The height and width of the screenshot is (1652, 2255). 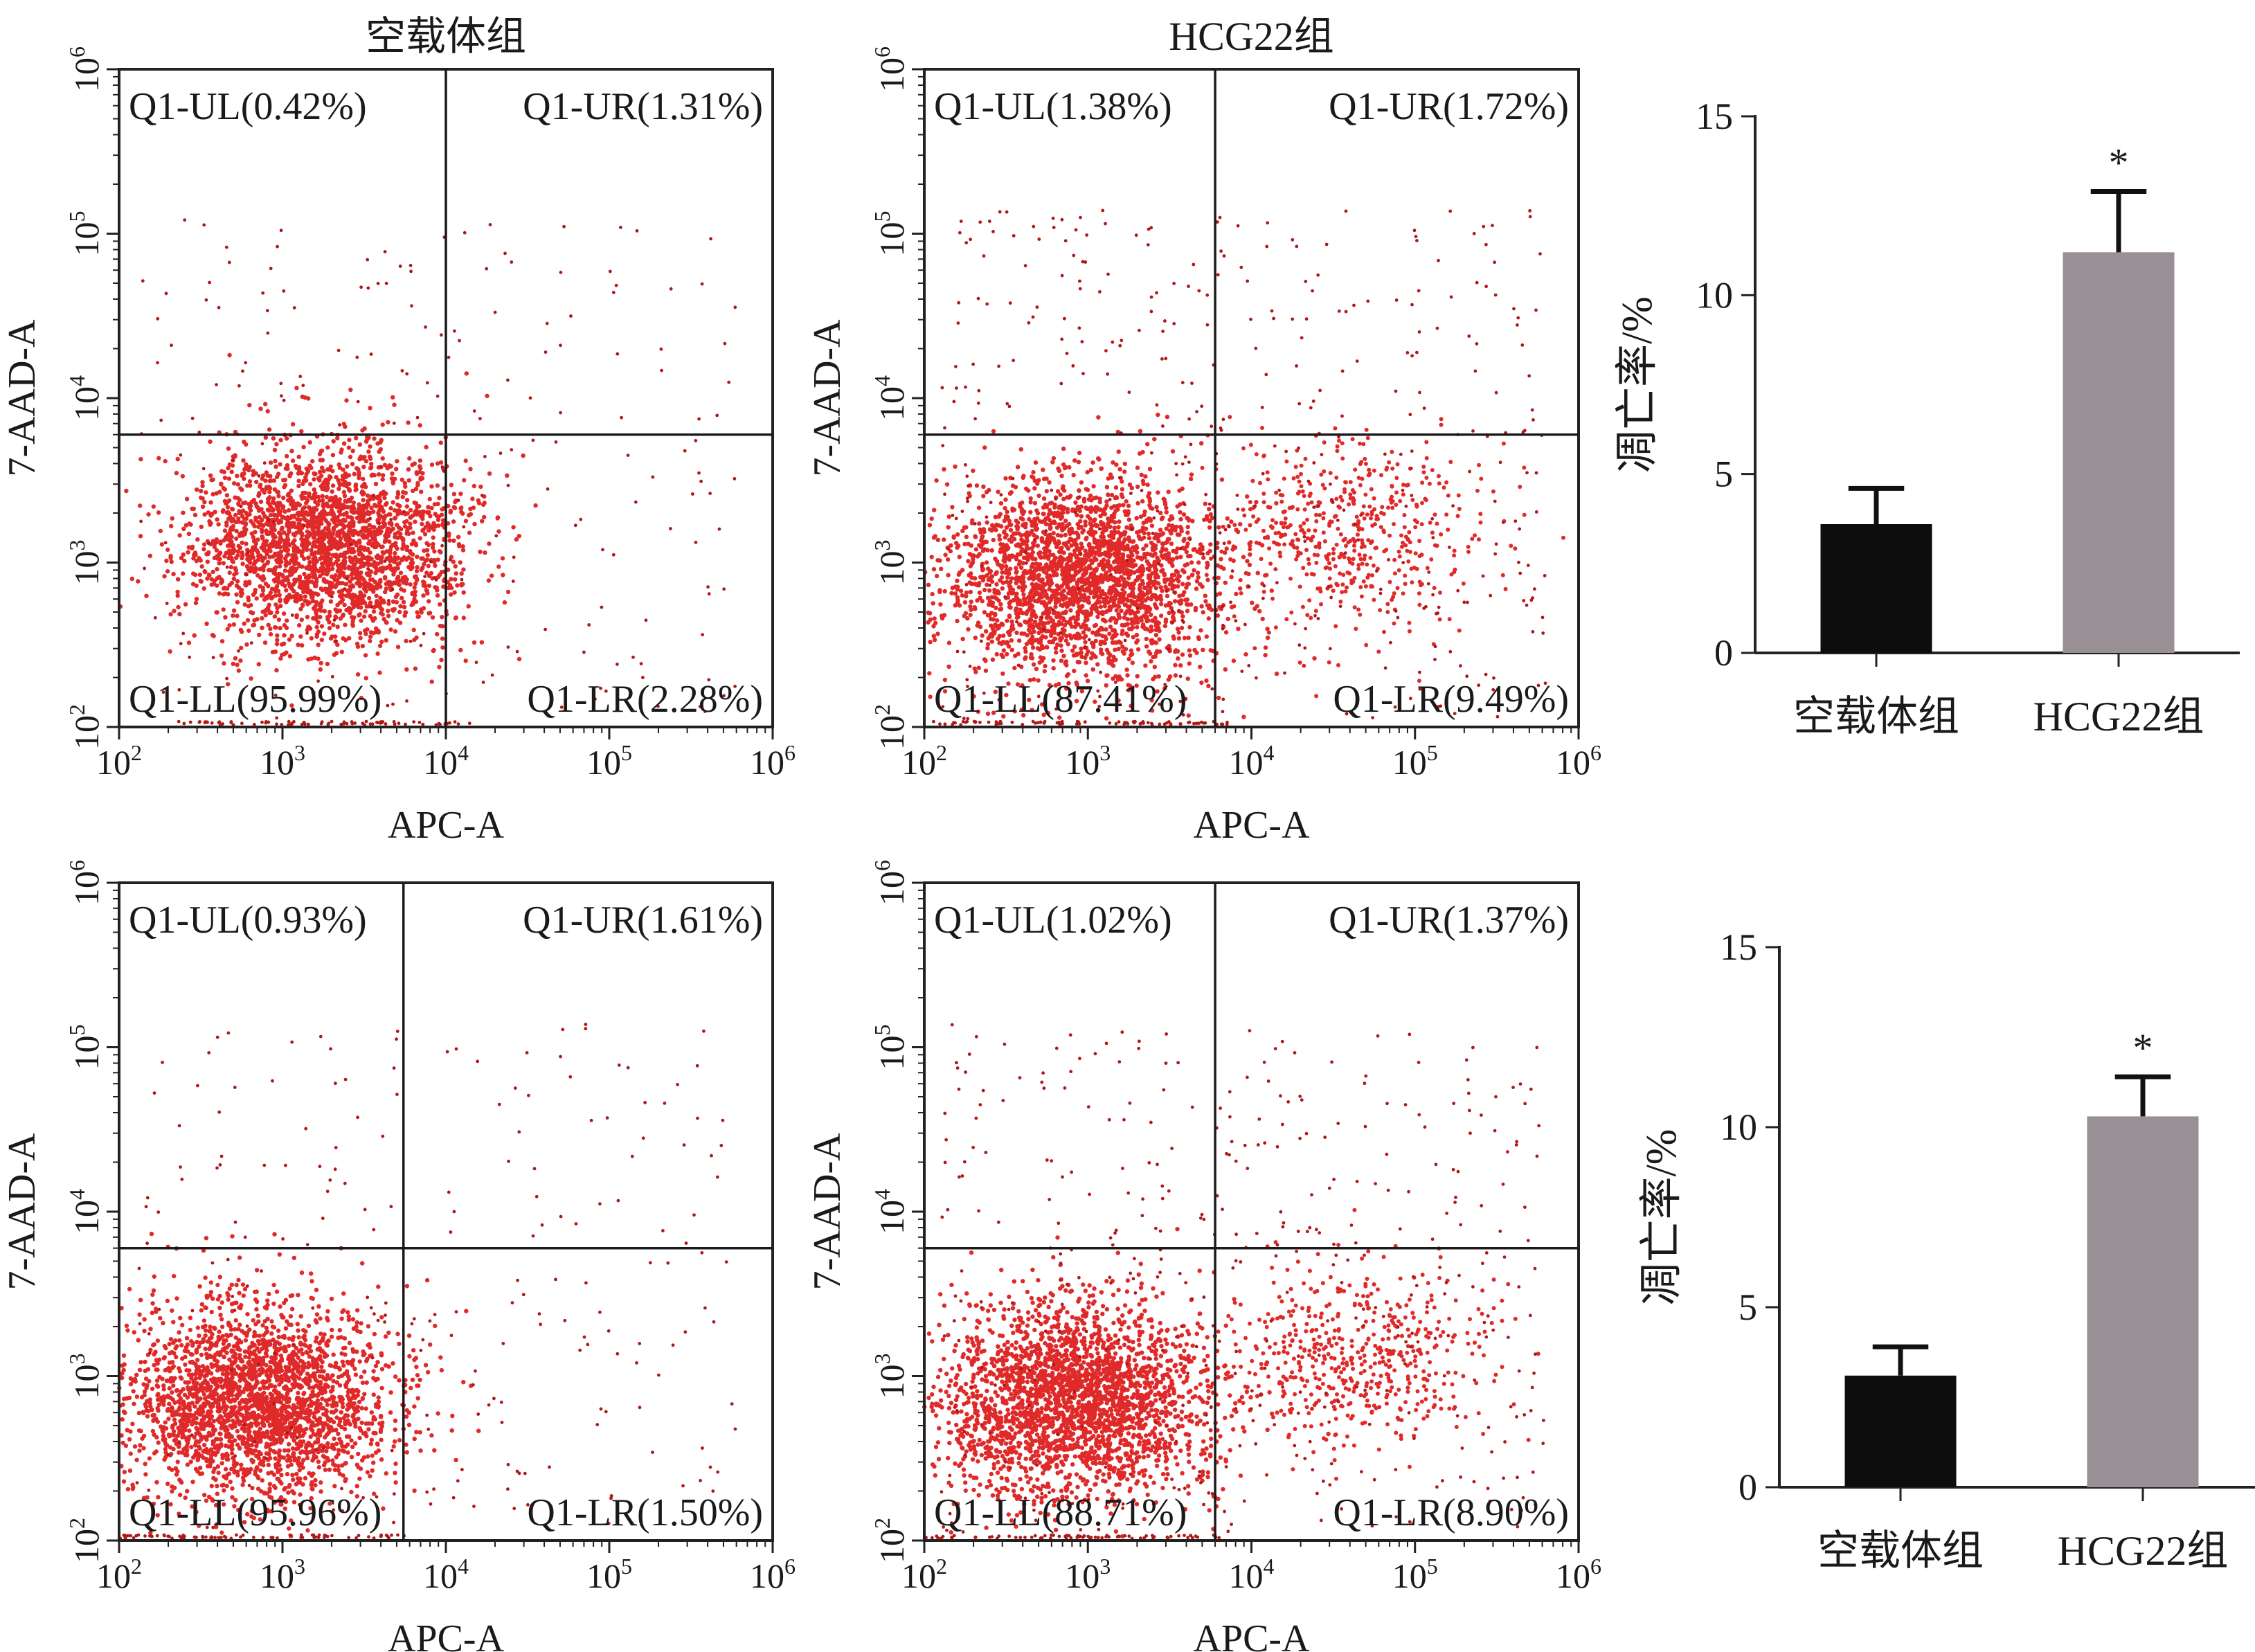 I want to click on y-tick-exponent: 6, so click(x=76, y=51).